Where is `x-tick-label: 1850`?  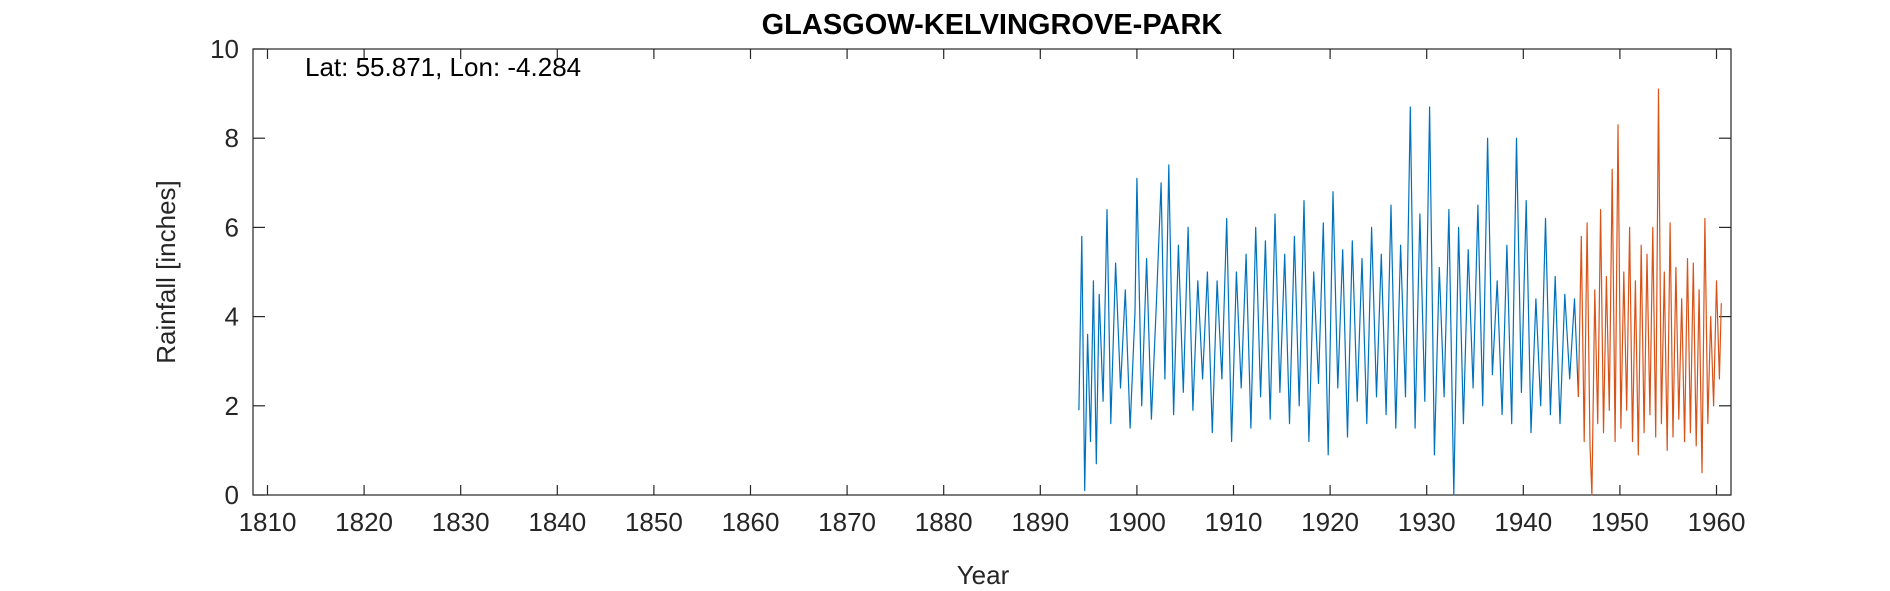
x-tick-label: 1850 is located at coordinates (654, 522).